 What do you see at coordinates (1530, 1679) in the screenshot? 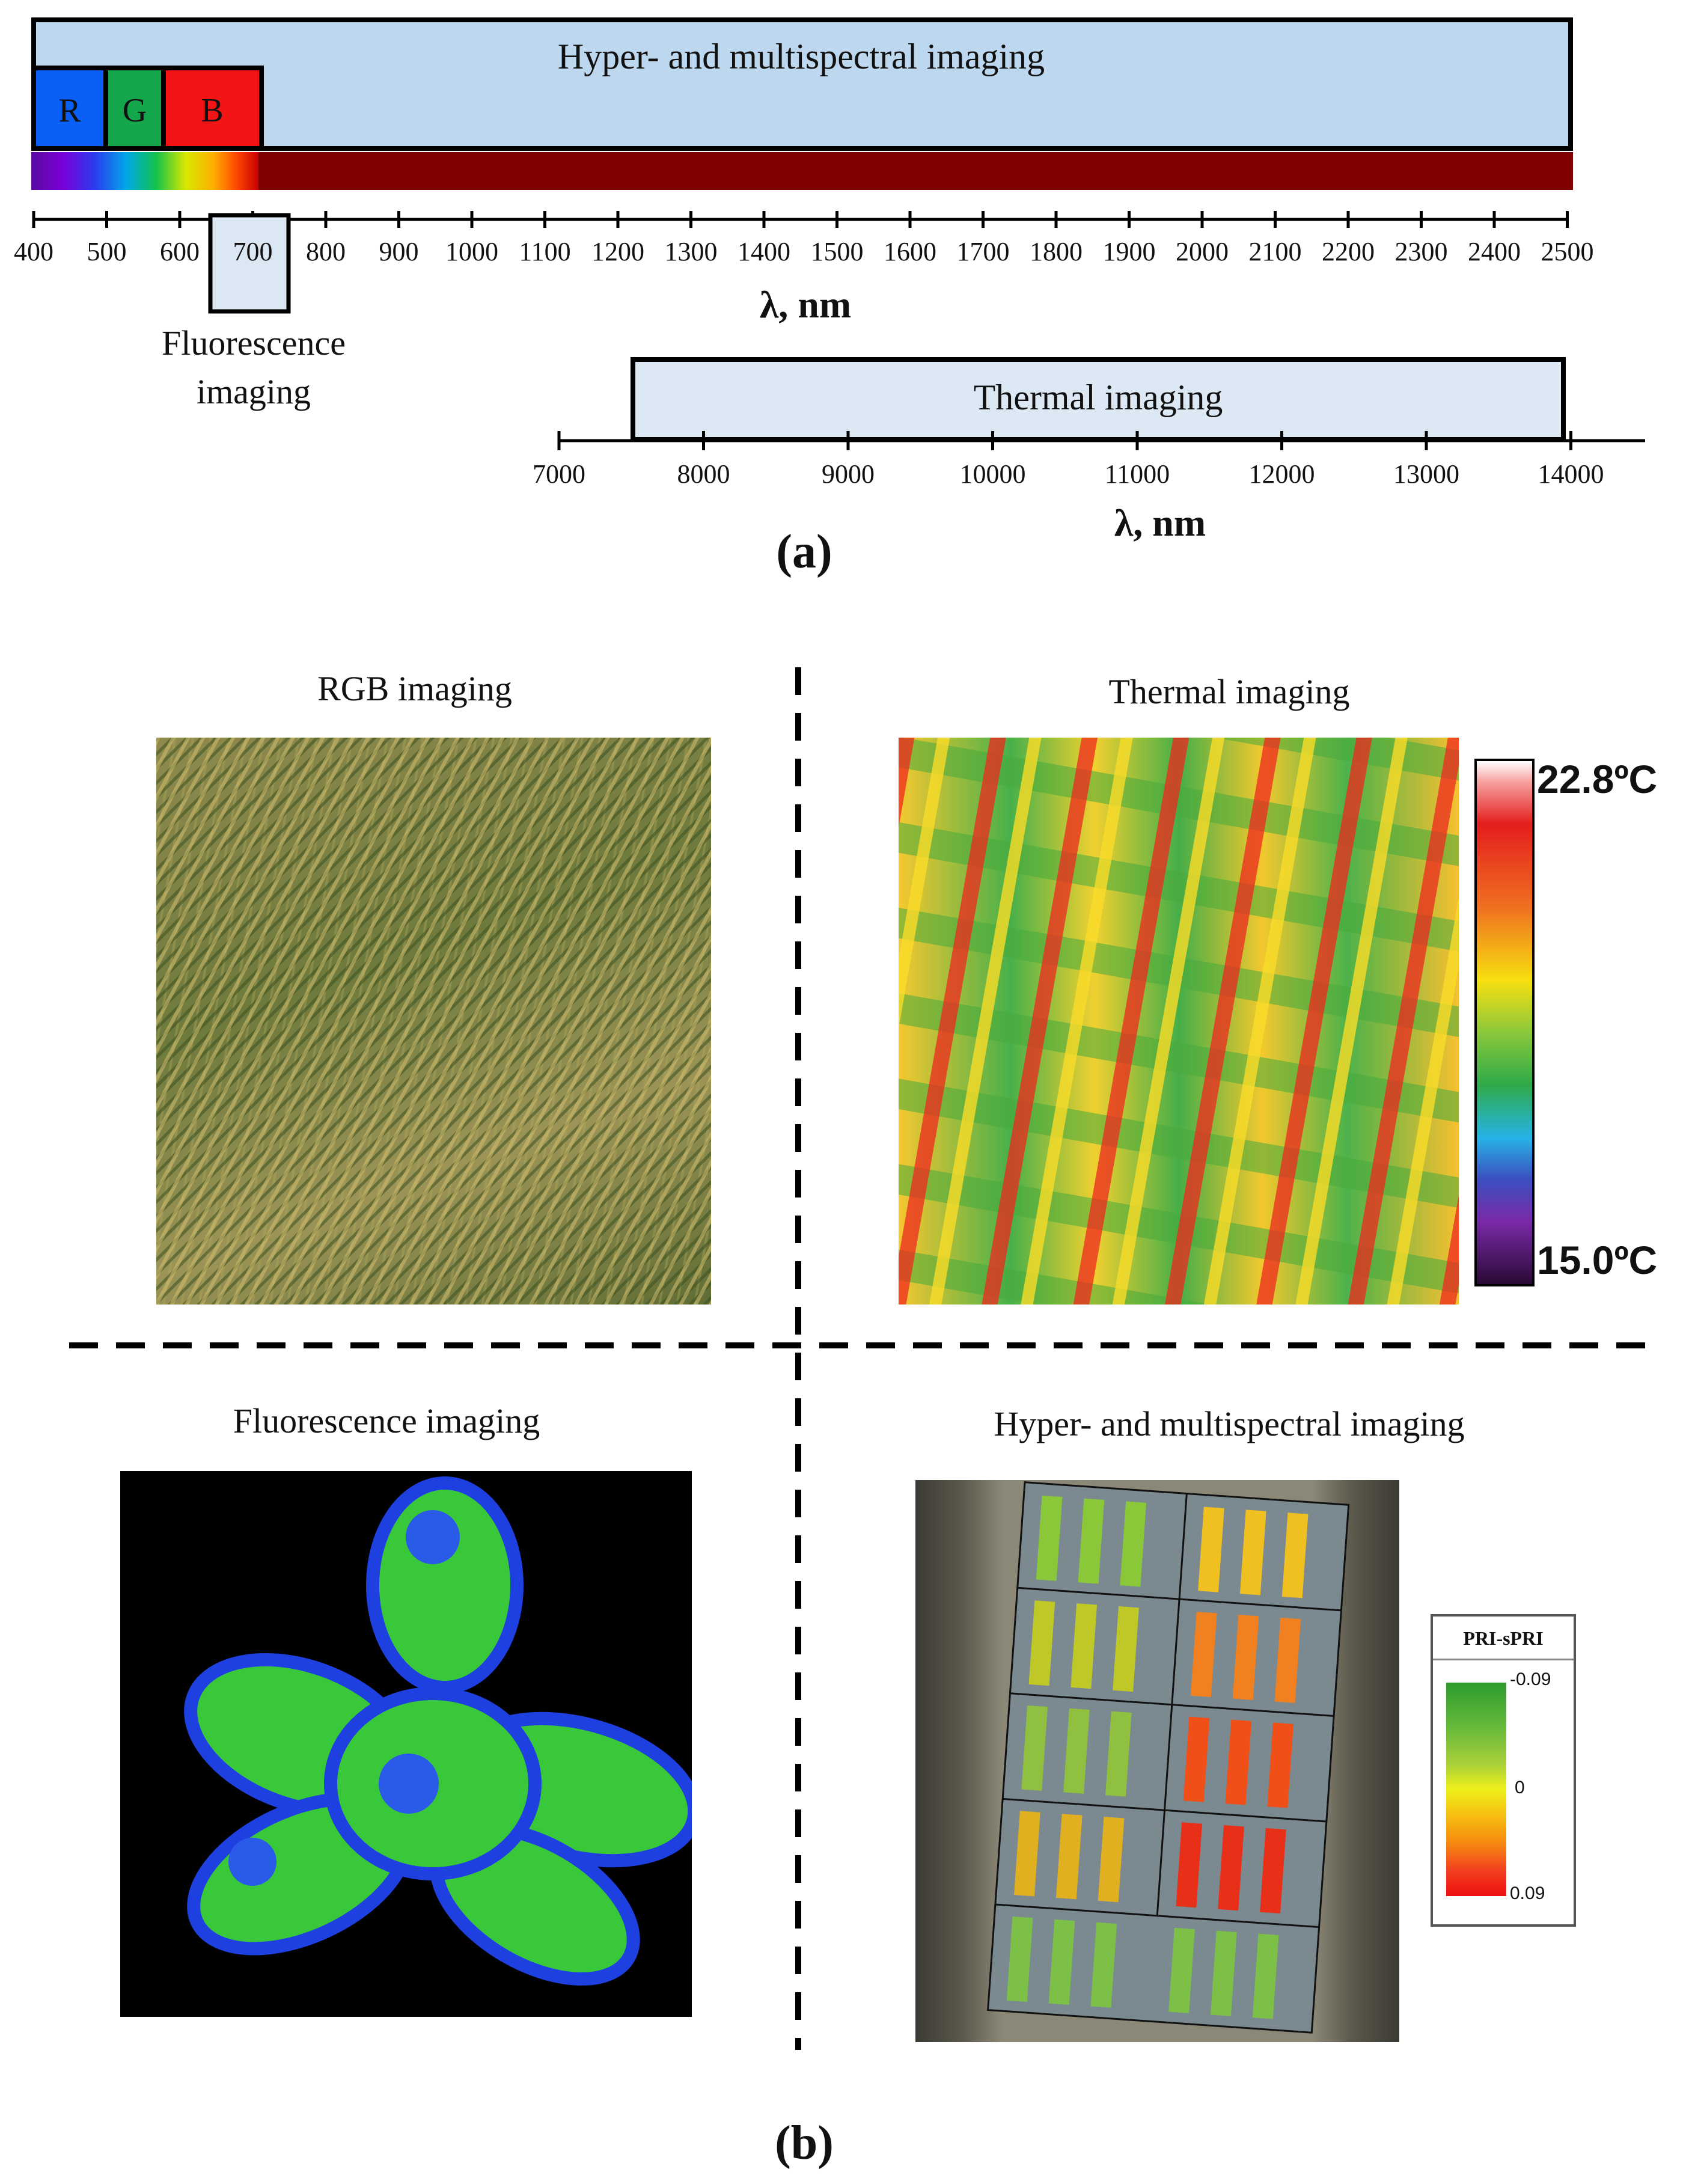
I see `pri-legend-top: -0.09` at bounding box center [1530, 1679].